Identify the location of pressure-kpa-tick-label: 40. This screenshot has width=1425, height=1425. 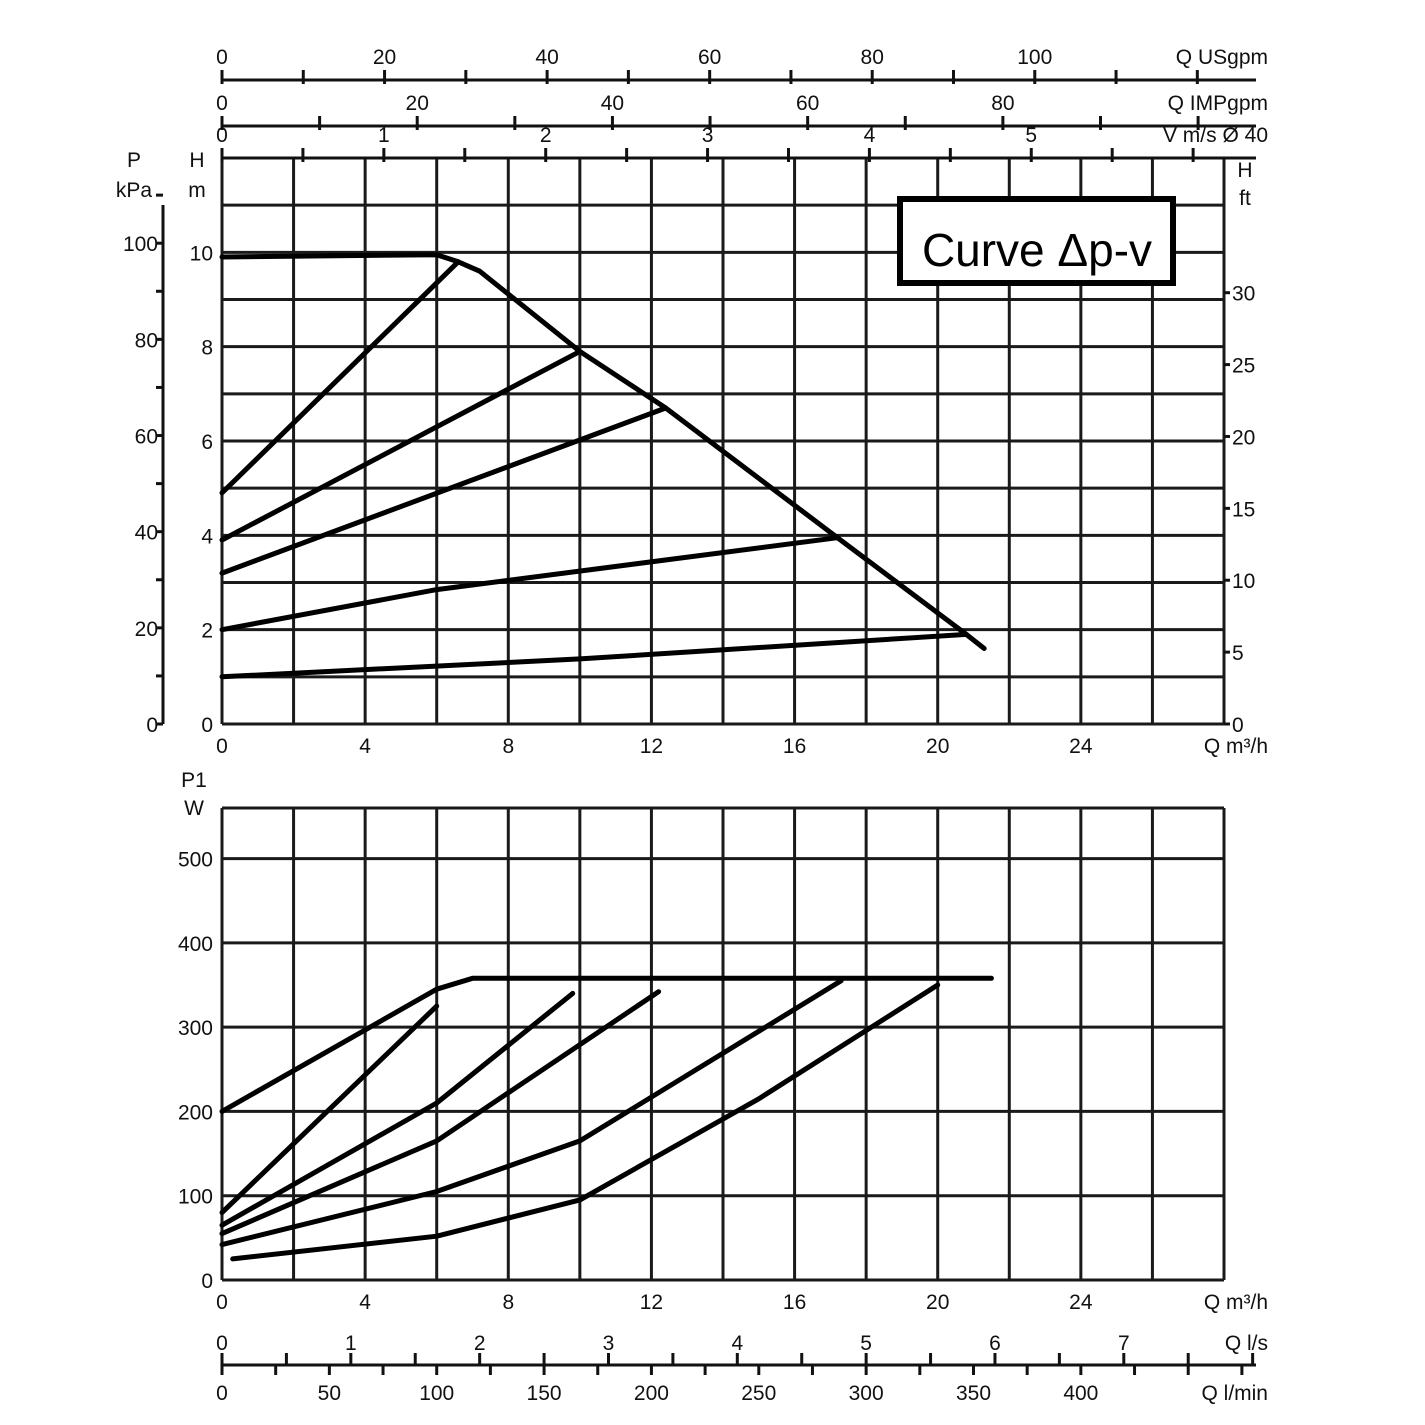
(146, 533).